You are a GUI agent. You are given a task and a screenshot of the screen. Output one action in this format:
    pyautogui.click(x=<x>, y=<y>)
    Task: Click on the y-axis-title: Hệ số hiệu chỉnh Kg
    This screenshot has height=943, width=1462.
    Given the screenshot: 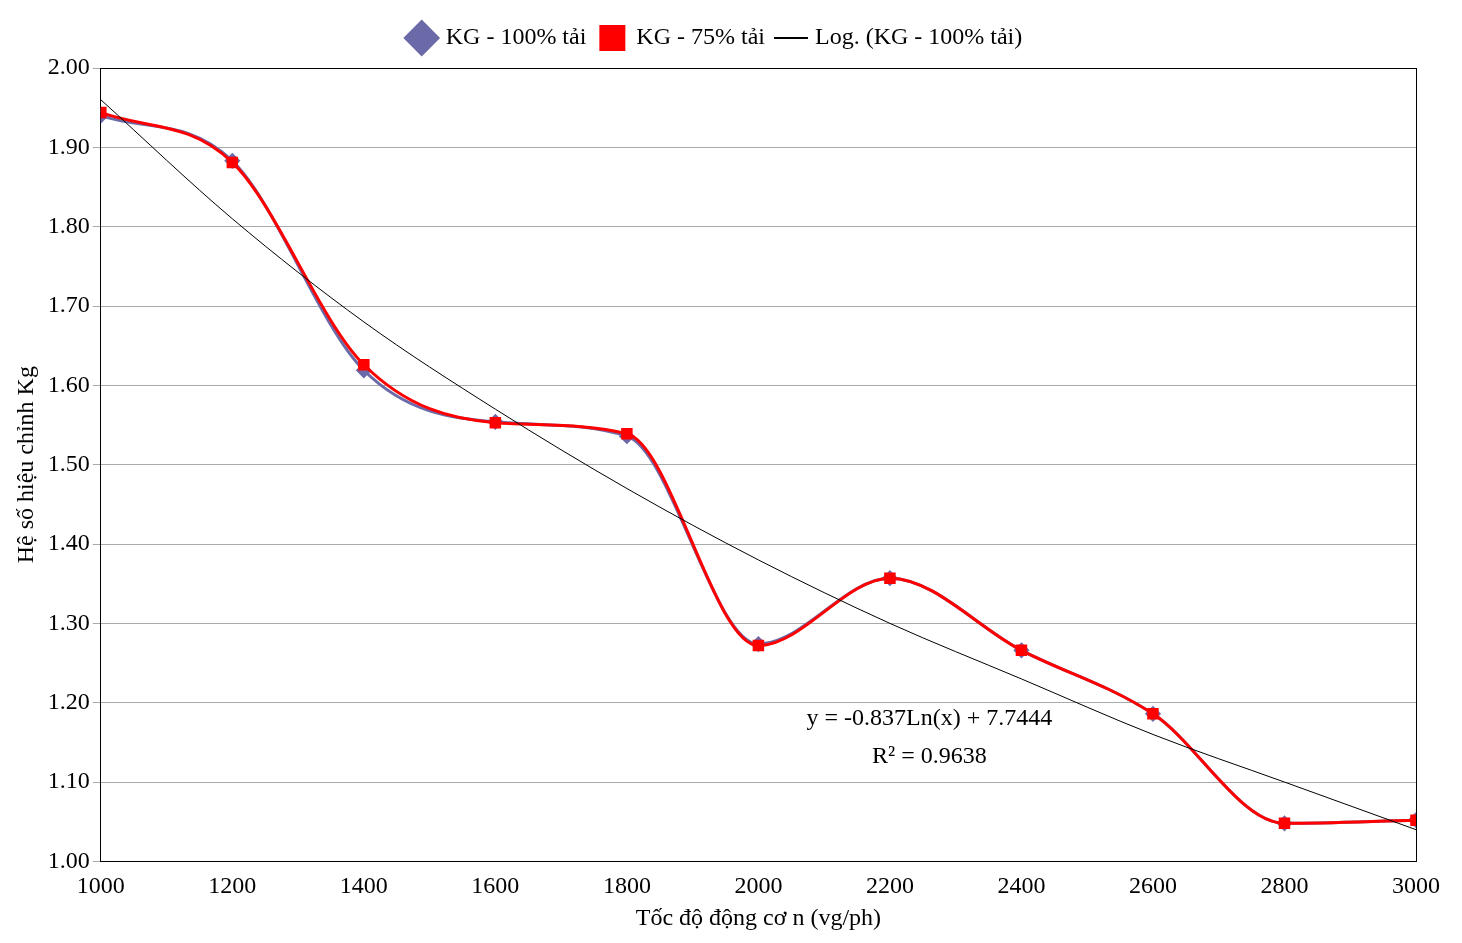 What is the action you would take?
    pyautogui.click(x=24, y=465)
    